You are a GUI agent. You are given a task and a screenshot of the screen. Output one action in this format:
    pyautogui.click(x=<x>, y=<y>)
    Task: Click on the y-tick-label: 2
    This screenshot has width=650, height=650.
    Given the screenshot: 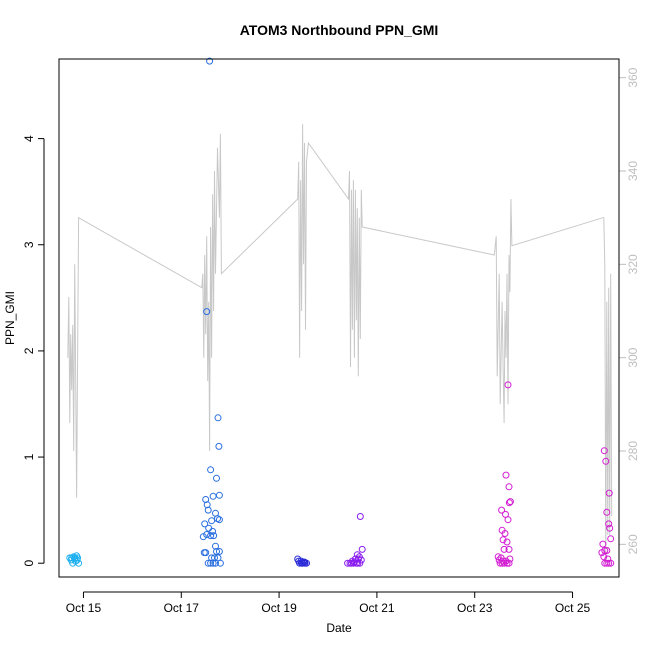 What is the action you would take?
    pyautogui.click(x=29, y=350)
    